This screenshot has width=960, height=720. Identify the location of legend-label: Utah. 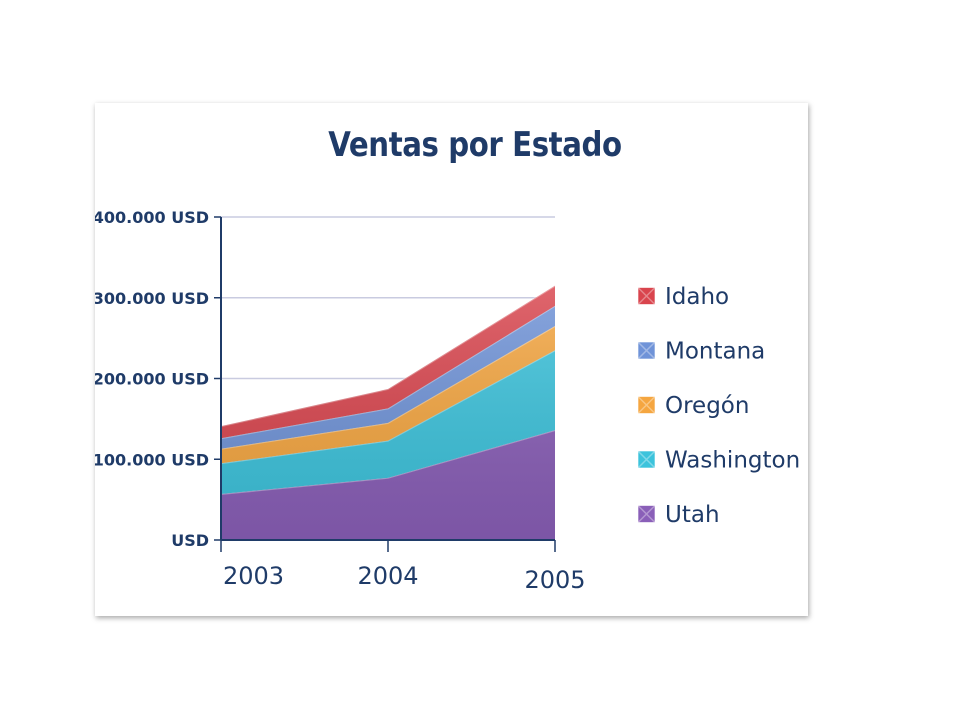
(692, 515).